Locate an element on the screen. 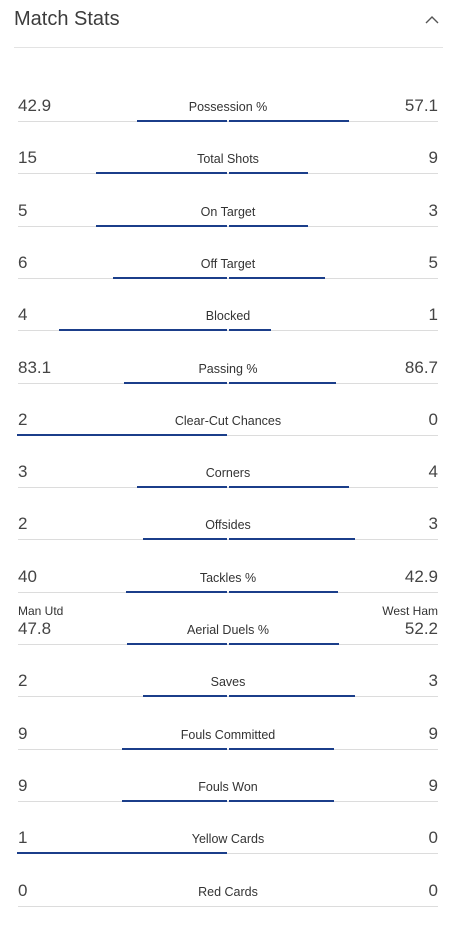 The image size is (458, 933). stat-row: 2 Offsides 3 is located at coordinates (228, 540).